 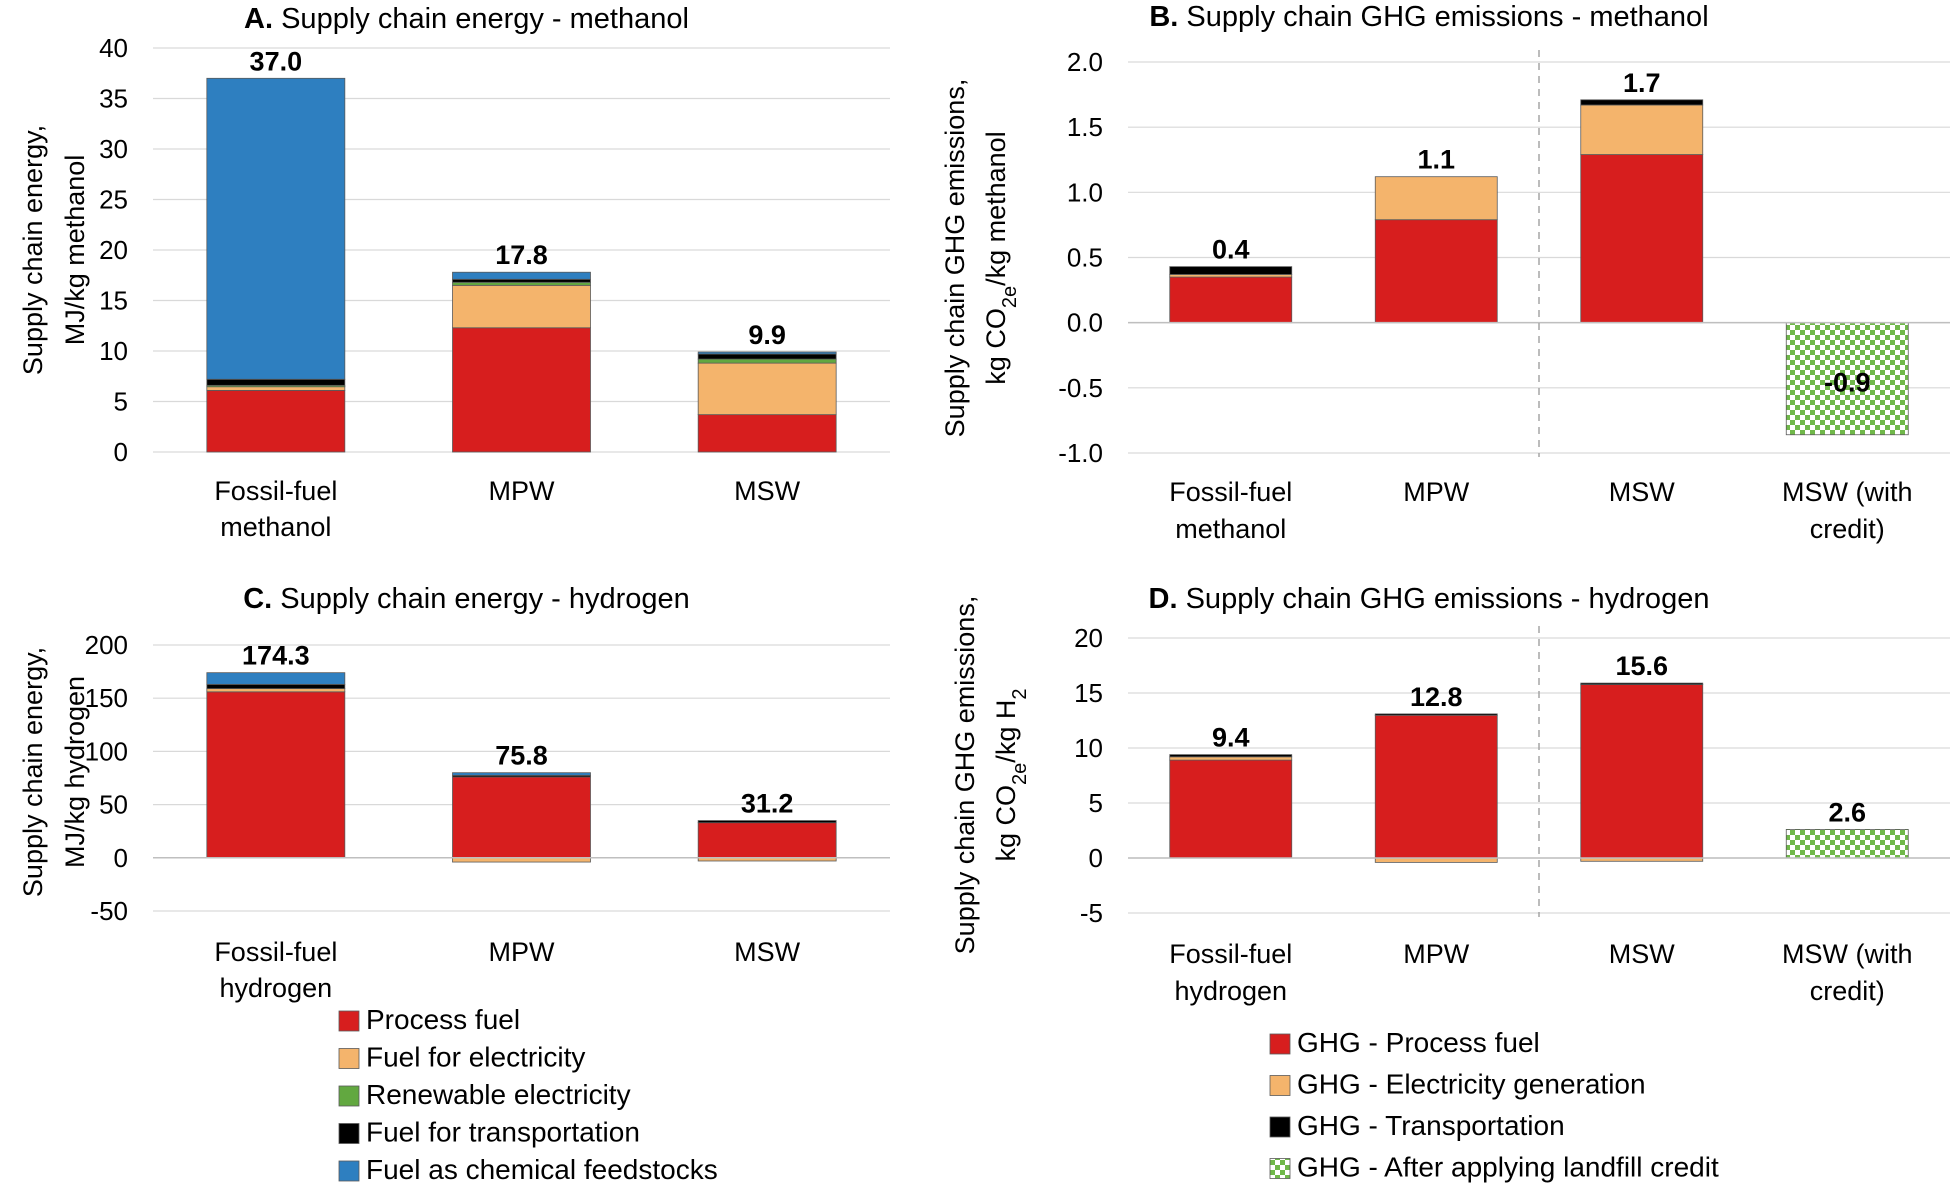 What do you see at coordinates (113, 149) in the screenshot?
I see `y-tick-label: 30` at bounding box center [113, 149].